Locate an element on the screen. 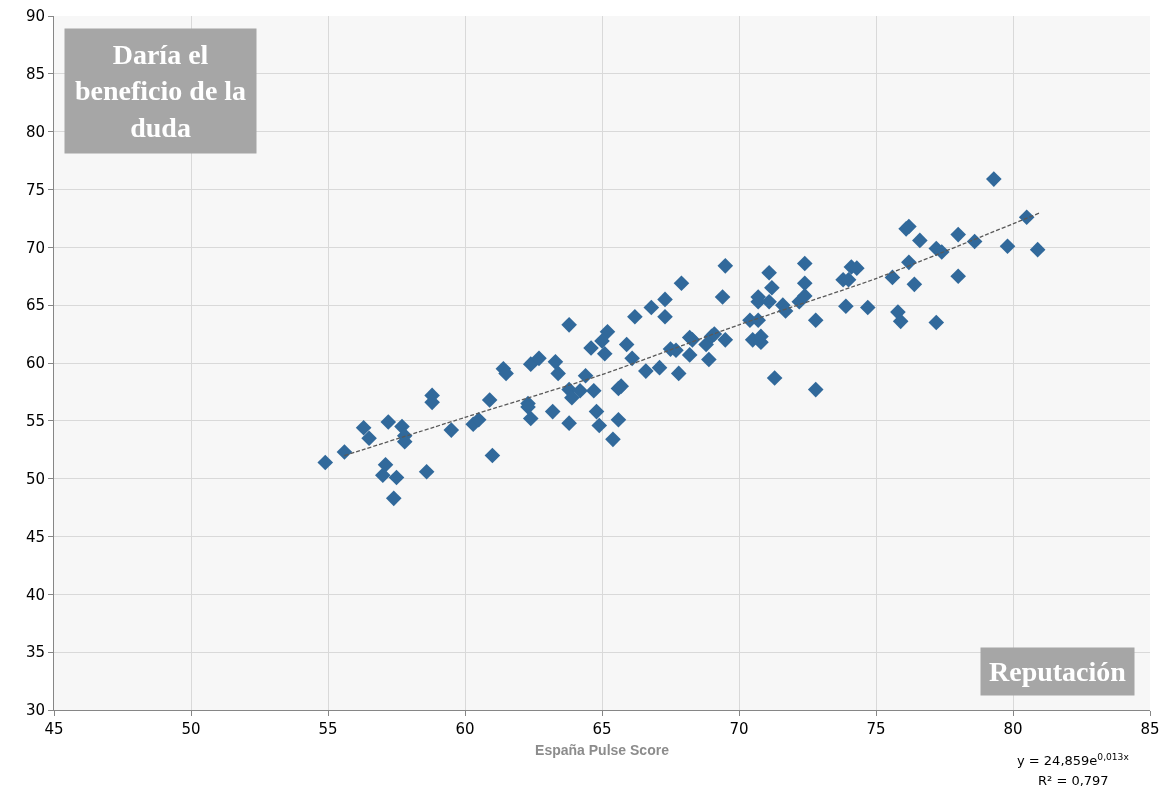 Image resolution: width=1163 pixels, height=793 pixels. y-tick-label: 70 is located at coordinates (35, 247).